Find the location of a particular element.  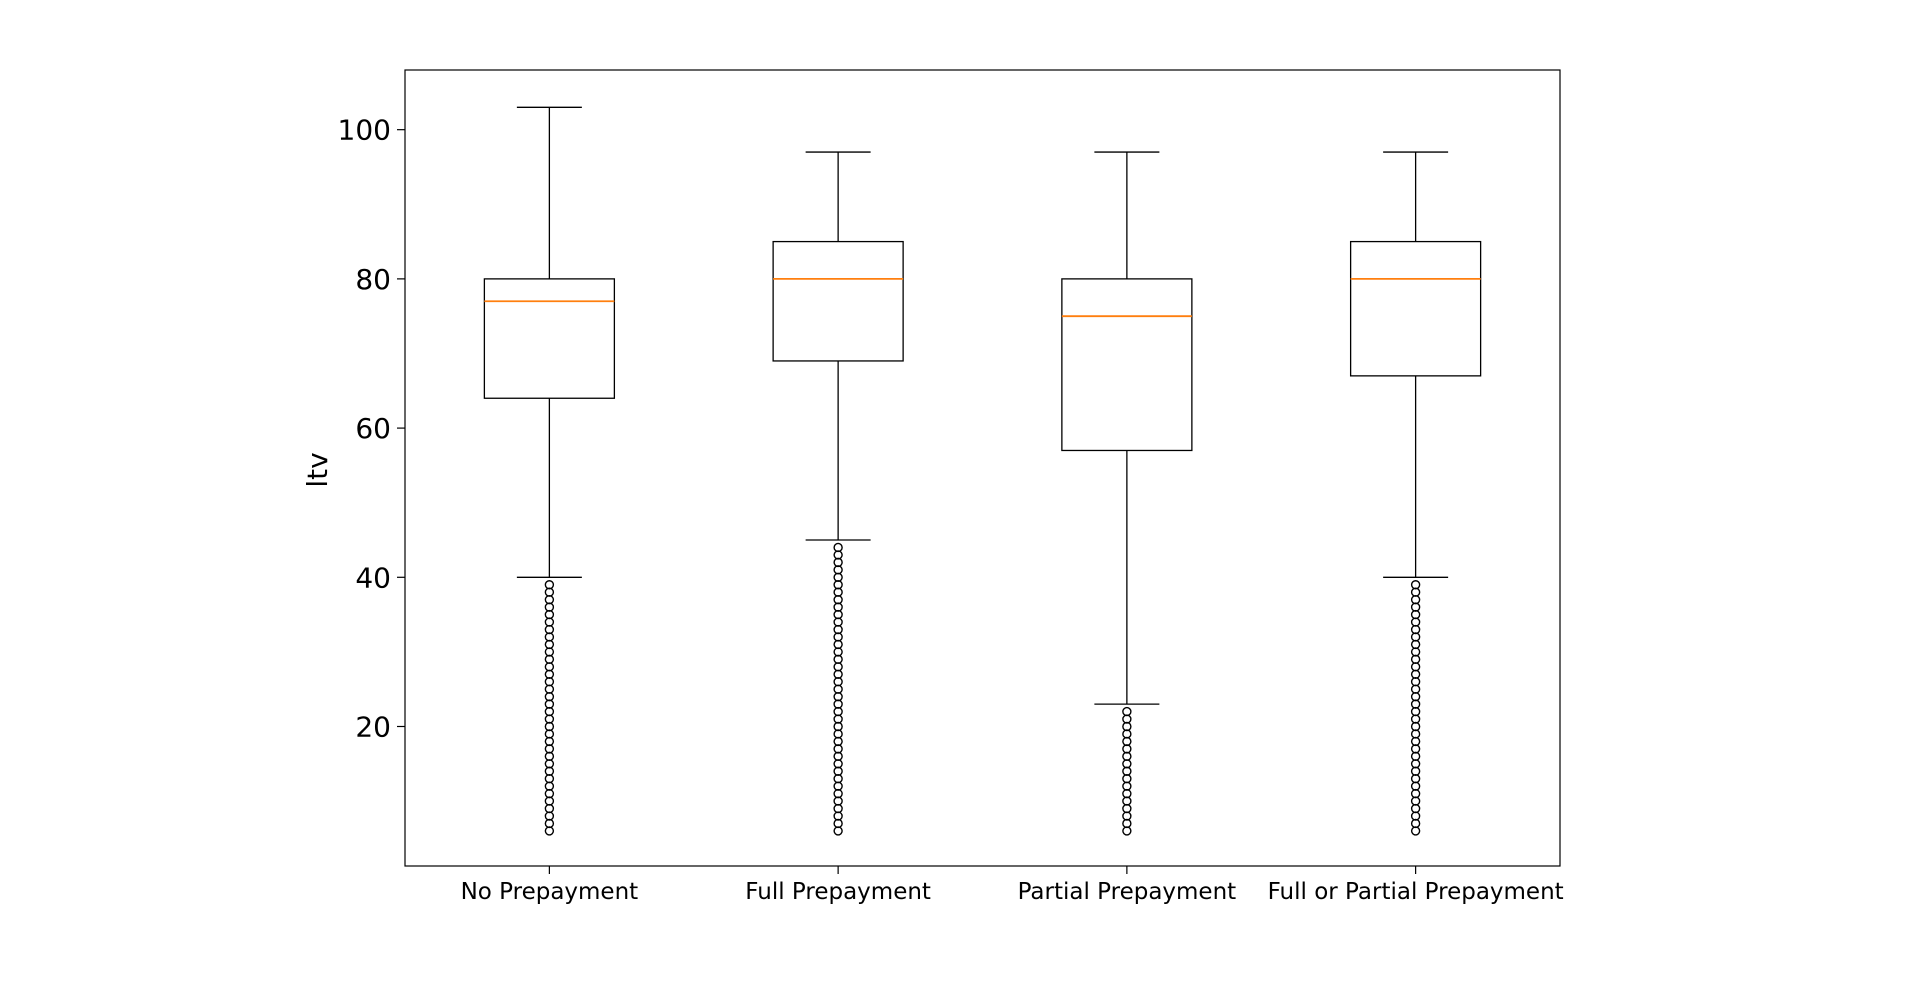

y-tick-label: 100 is located at coordinates (364, 130).